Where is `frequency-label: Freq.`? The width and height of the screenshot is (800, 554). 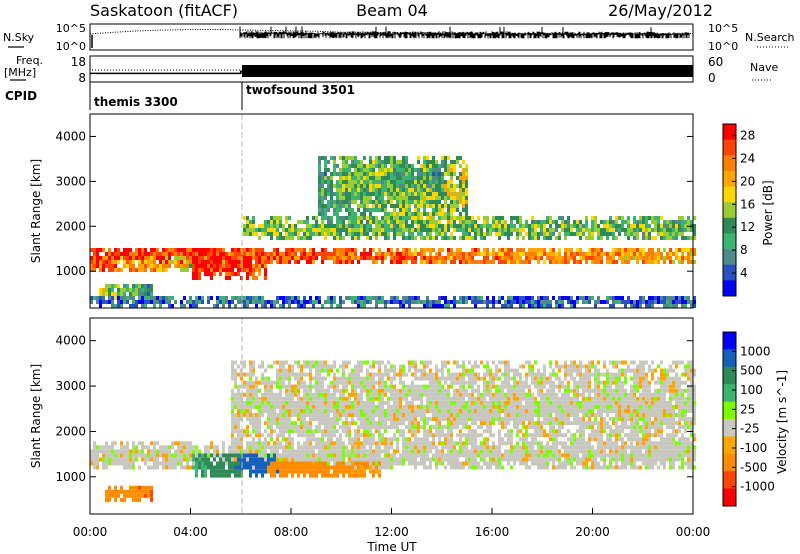 frequency-label: Freq. is located at coordinates (29, 60).